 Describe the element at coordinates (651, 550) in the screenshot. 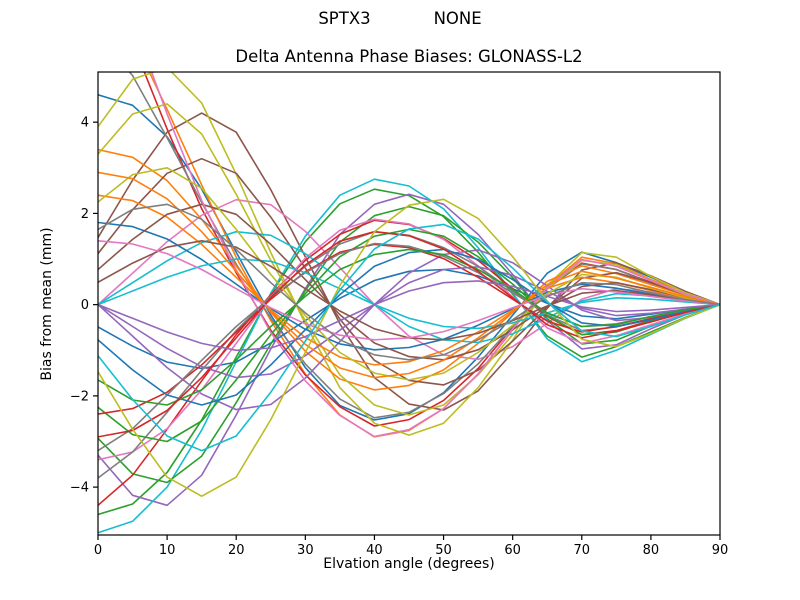

I see `x-tick-label: 80` at that location.